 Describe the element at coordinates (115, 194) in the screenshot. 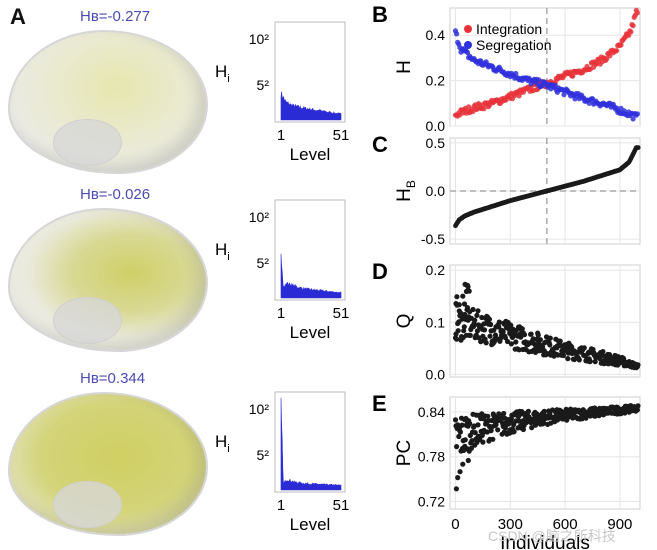

I see `brain-2-hb-label: Hʙ=-0.026` at that location.